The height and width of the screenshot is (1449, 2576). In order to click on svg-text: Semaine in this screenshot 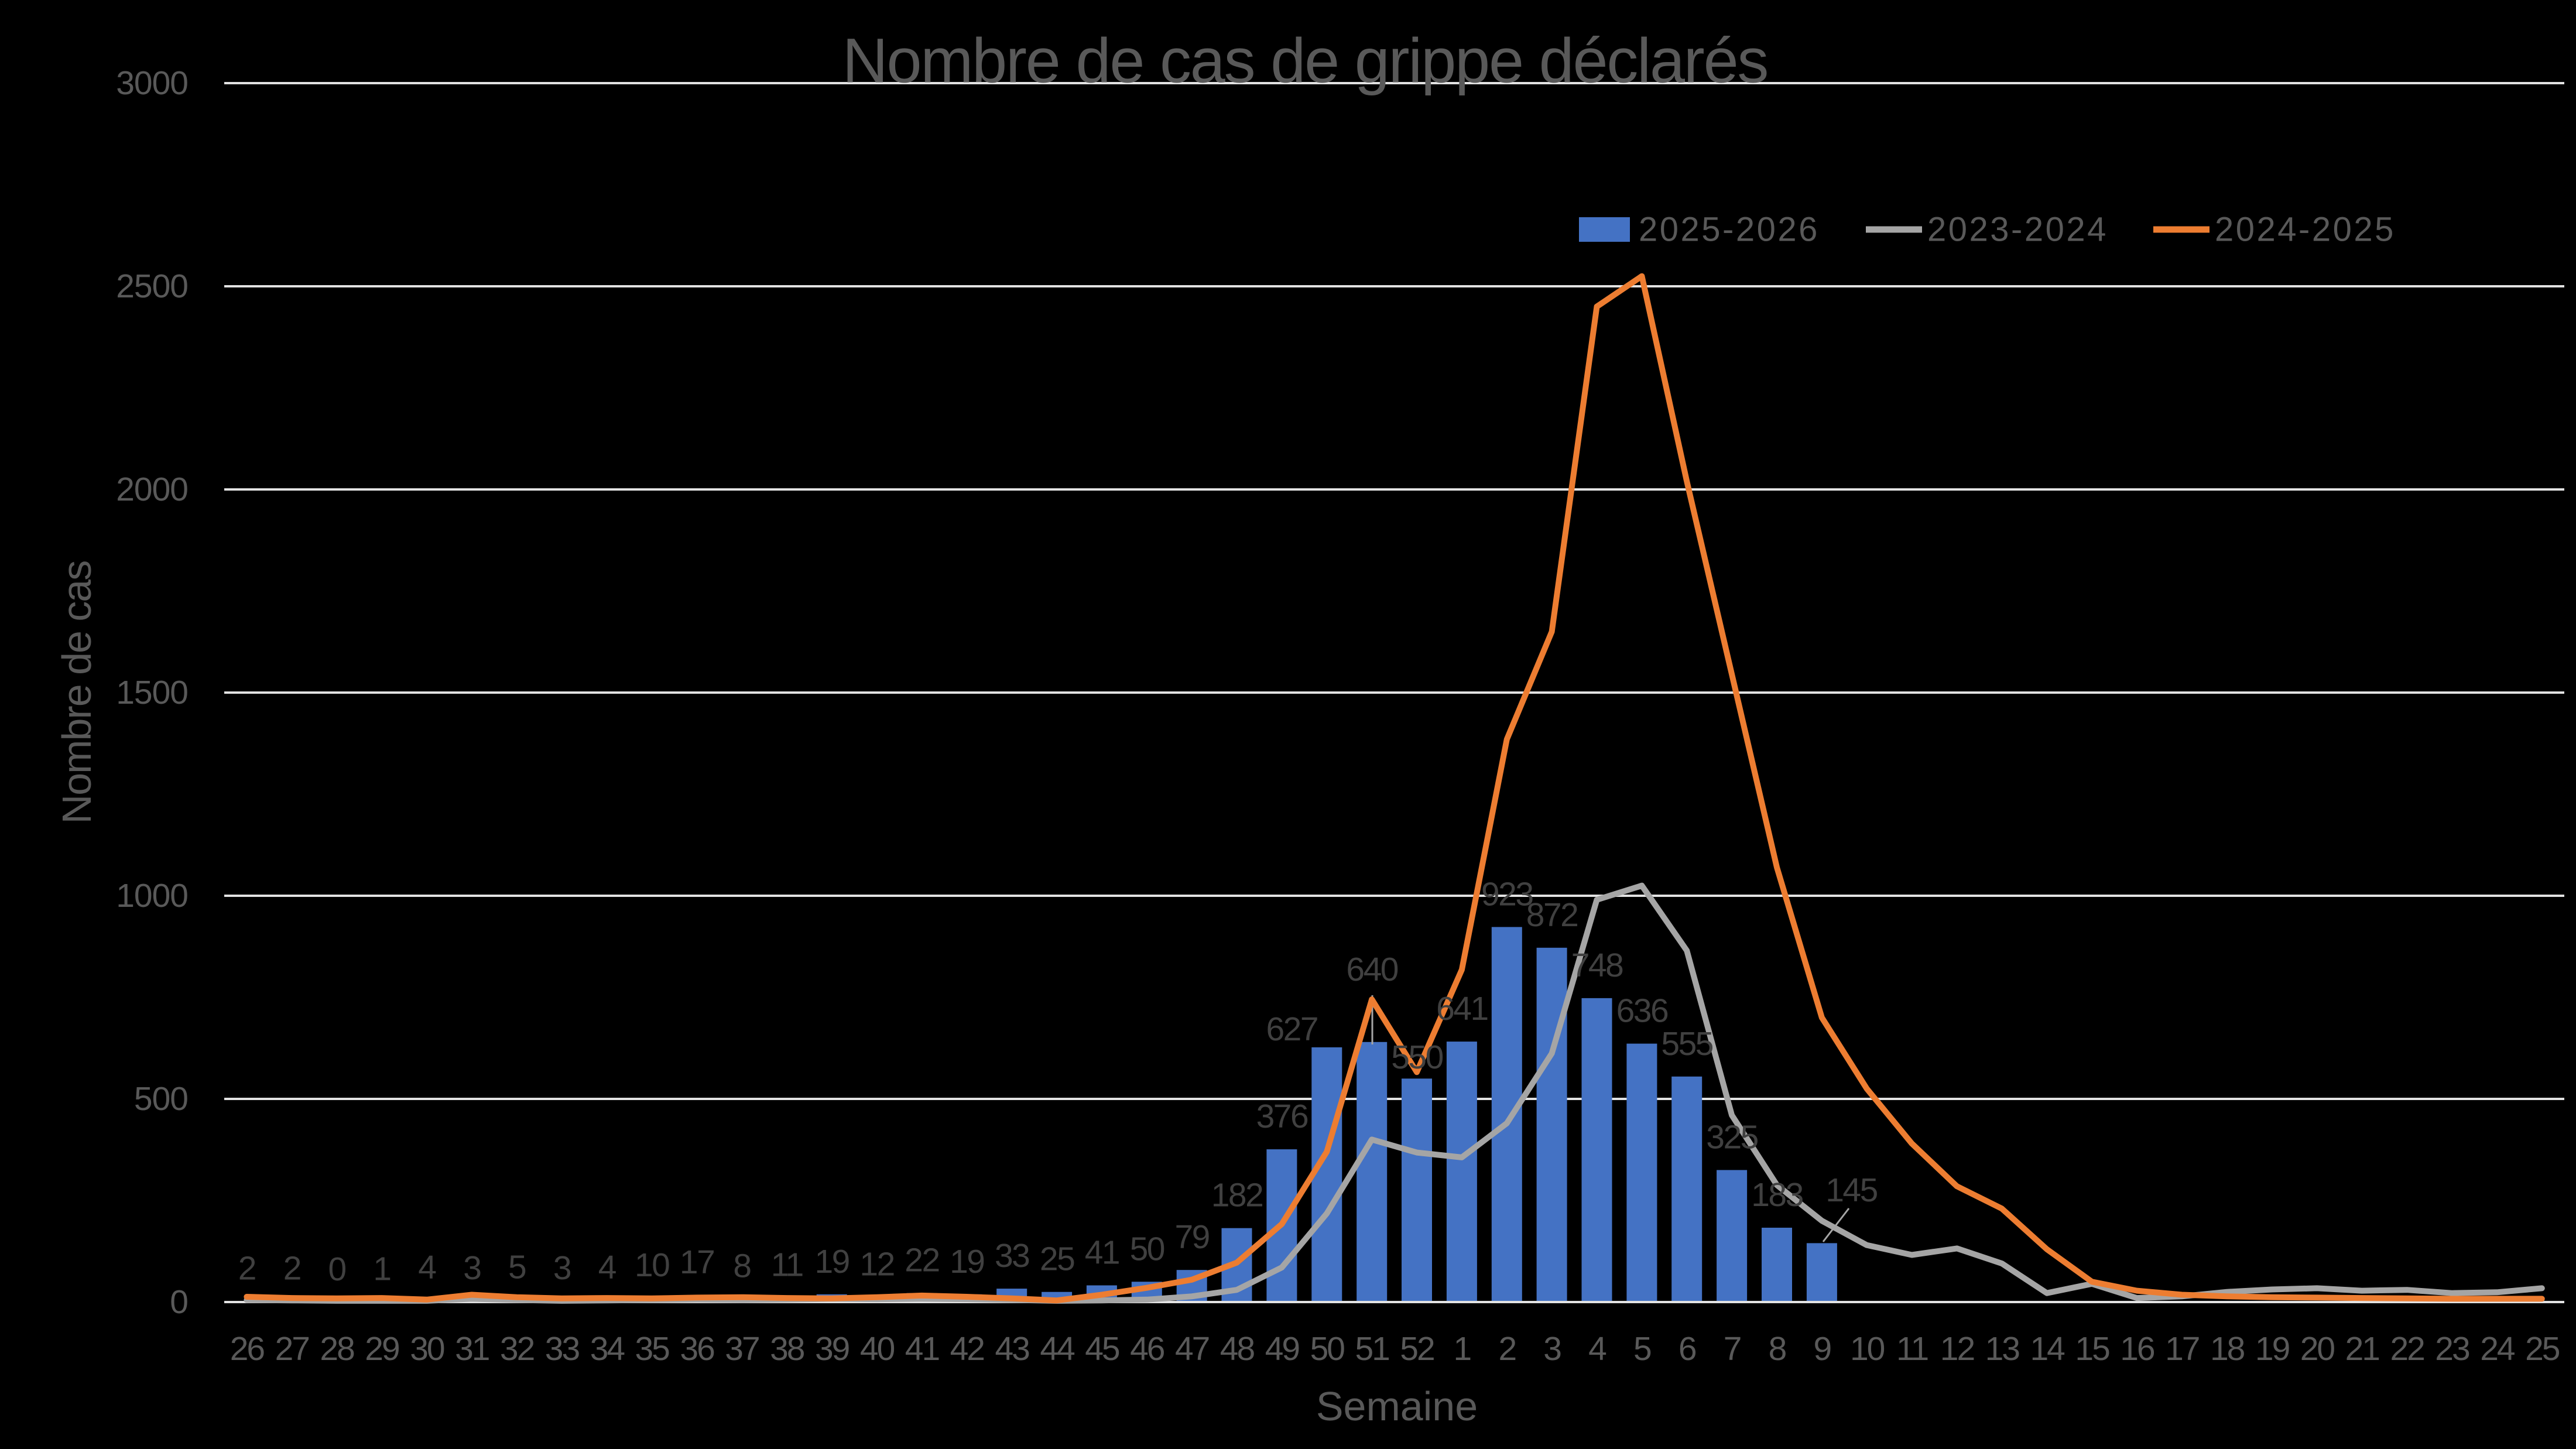, I will do `click(1397, 1406)`.